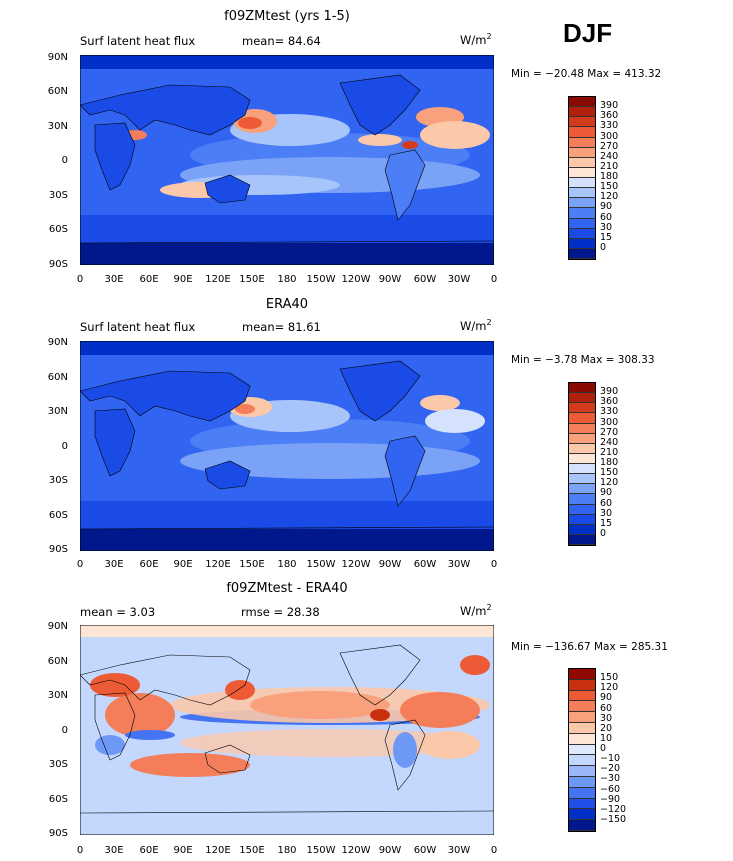 Image resolution: width=733 pixels, height=861 pixels. I want to click on x-tick-label: 120E, so click(218, 564).